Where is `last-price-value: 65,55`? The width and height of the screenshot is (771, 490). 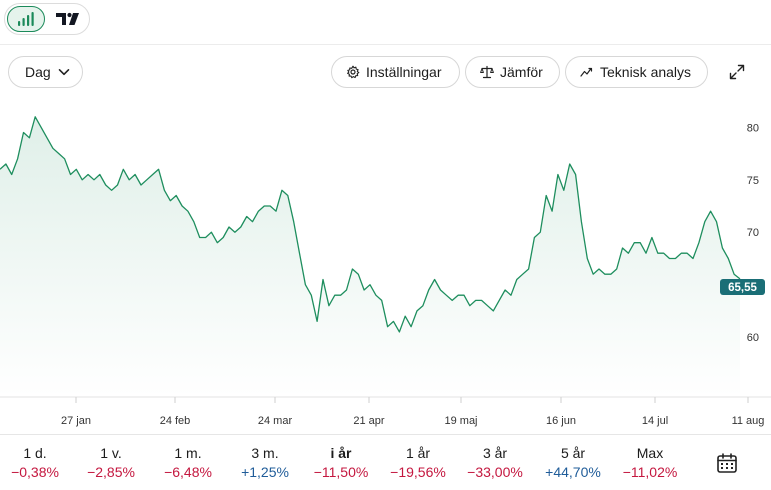 last-price-value: 65,55 is located at coordinates (742, 288).